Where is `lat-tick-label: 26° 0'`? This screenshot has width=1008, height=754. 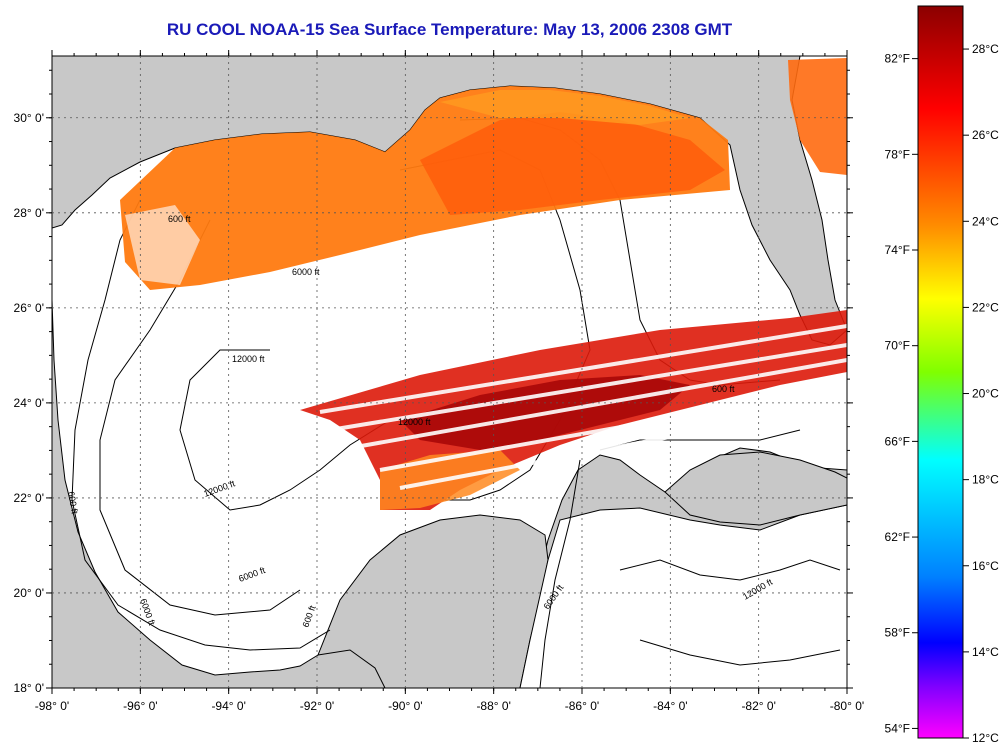 lat-tick-label: 26° 0' is located at coordinates (29, 308).